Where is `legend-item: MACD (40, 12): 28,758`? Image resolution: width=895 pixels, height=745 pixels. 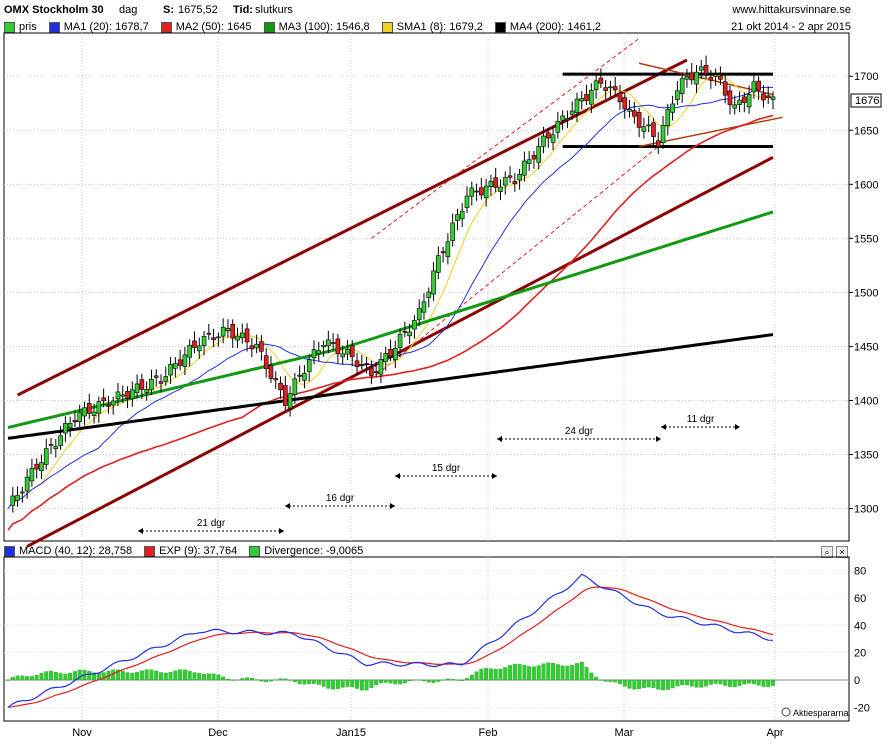
legend-item: MACD (40, 12): 28,758 is located at coordinates (68, 551).